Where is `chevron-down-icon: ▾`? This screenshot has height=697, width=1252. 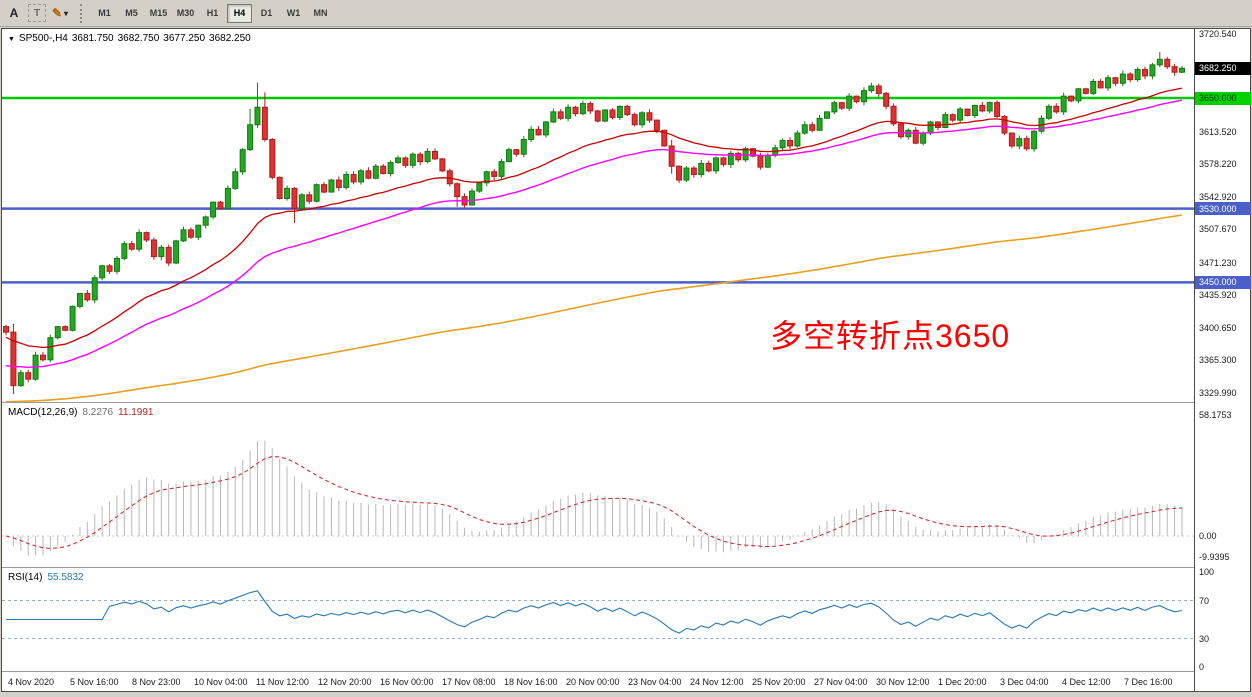 chevron-down-icon: ▾ is located at coordinates (66, 13).